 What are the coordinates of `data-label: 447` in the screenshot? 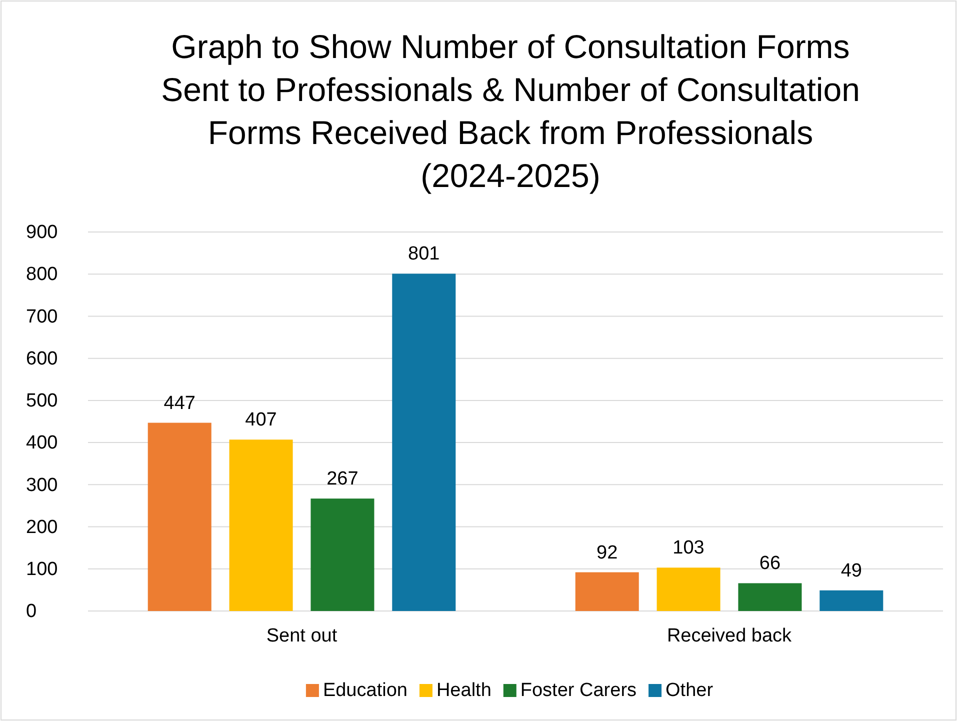 It's located at (180, 403).